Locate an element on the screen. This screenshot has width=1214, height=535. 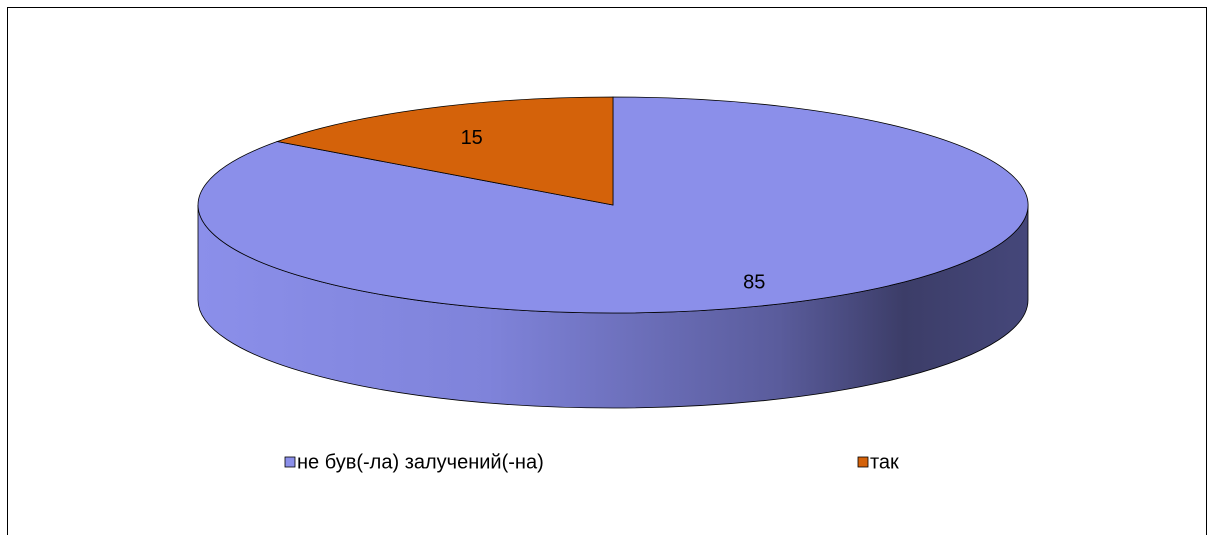
legend-label: не був(-ла) залучений(-на) is located at coordinates (420, 462).